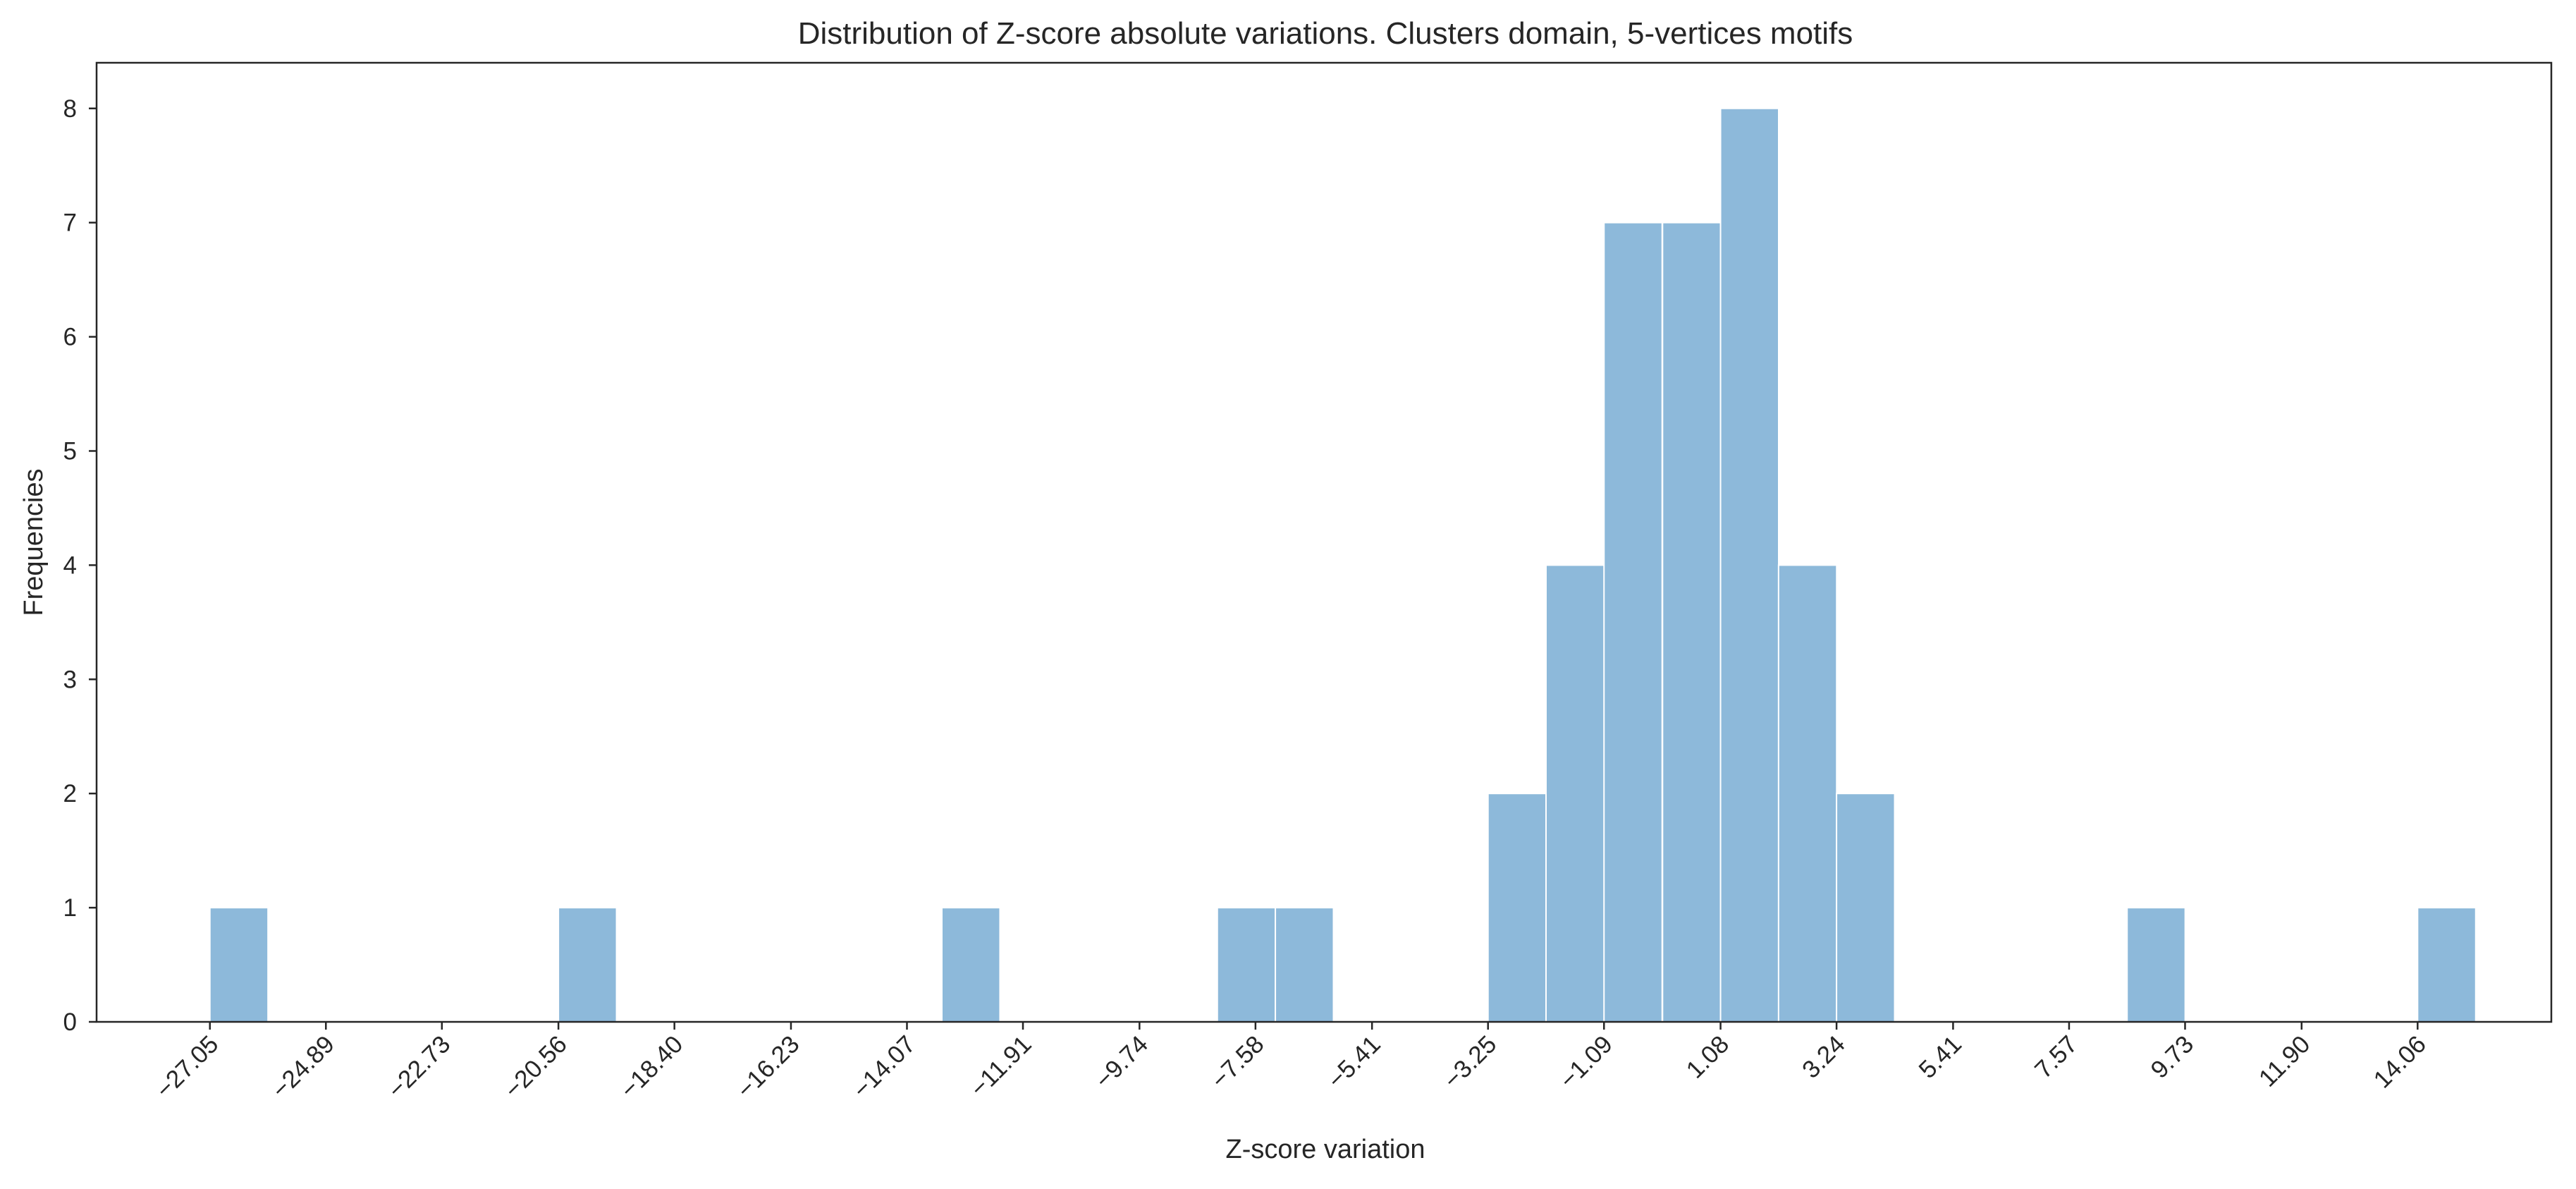  Describe the element at coordinates (70, 1022) in the screenshot. I see `y-tick-label: 0` at that location.